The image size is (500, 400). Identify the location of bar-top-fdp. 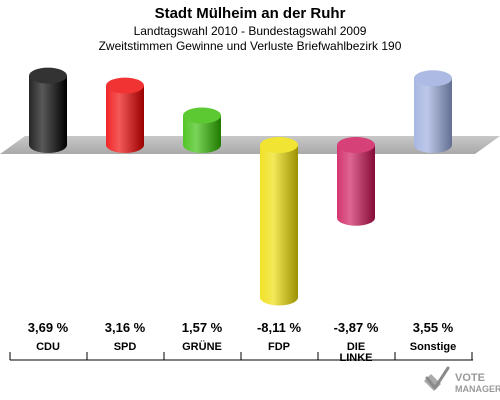
(279, 145).